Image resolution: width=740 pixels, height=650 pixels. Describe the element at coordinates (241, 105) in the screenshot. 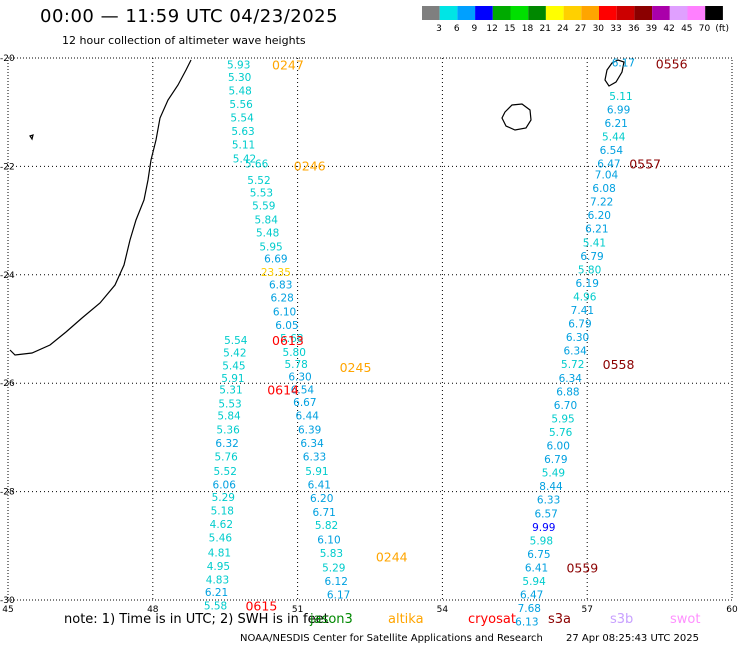

I see `wave-height-value: 5.56` at that location.